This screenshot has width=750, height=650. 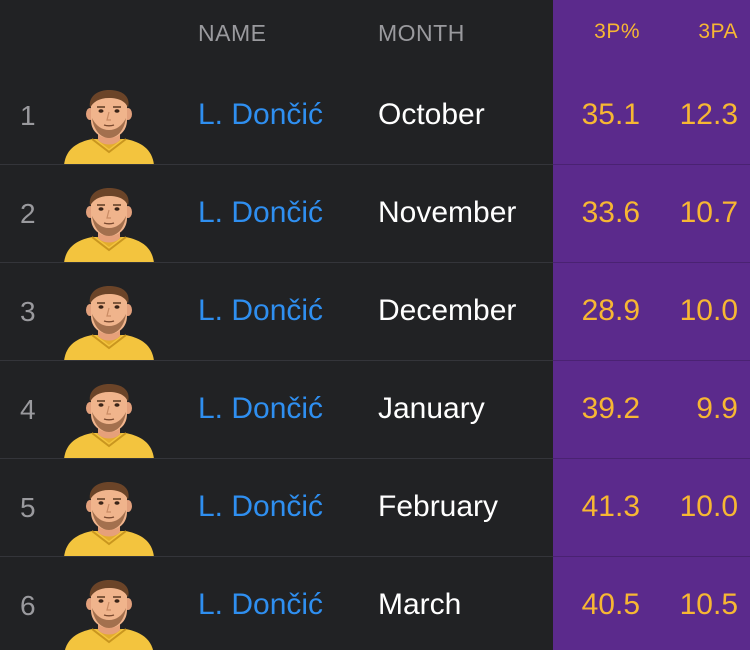 I want to click on row-3pa: 9.9, so click(x=717, y=408).